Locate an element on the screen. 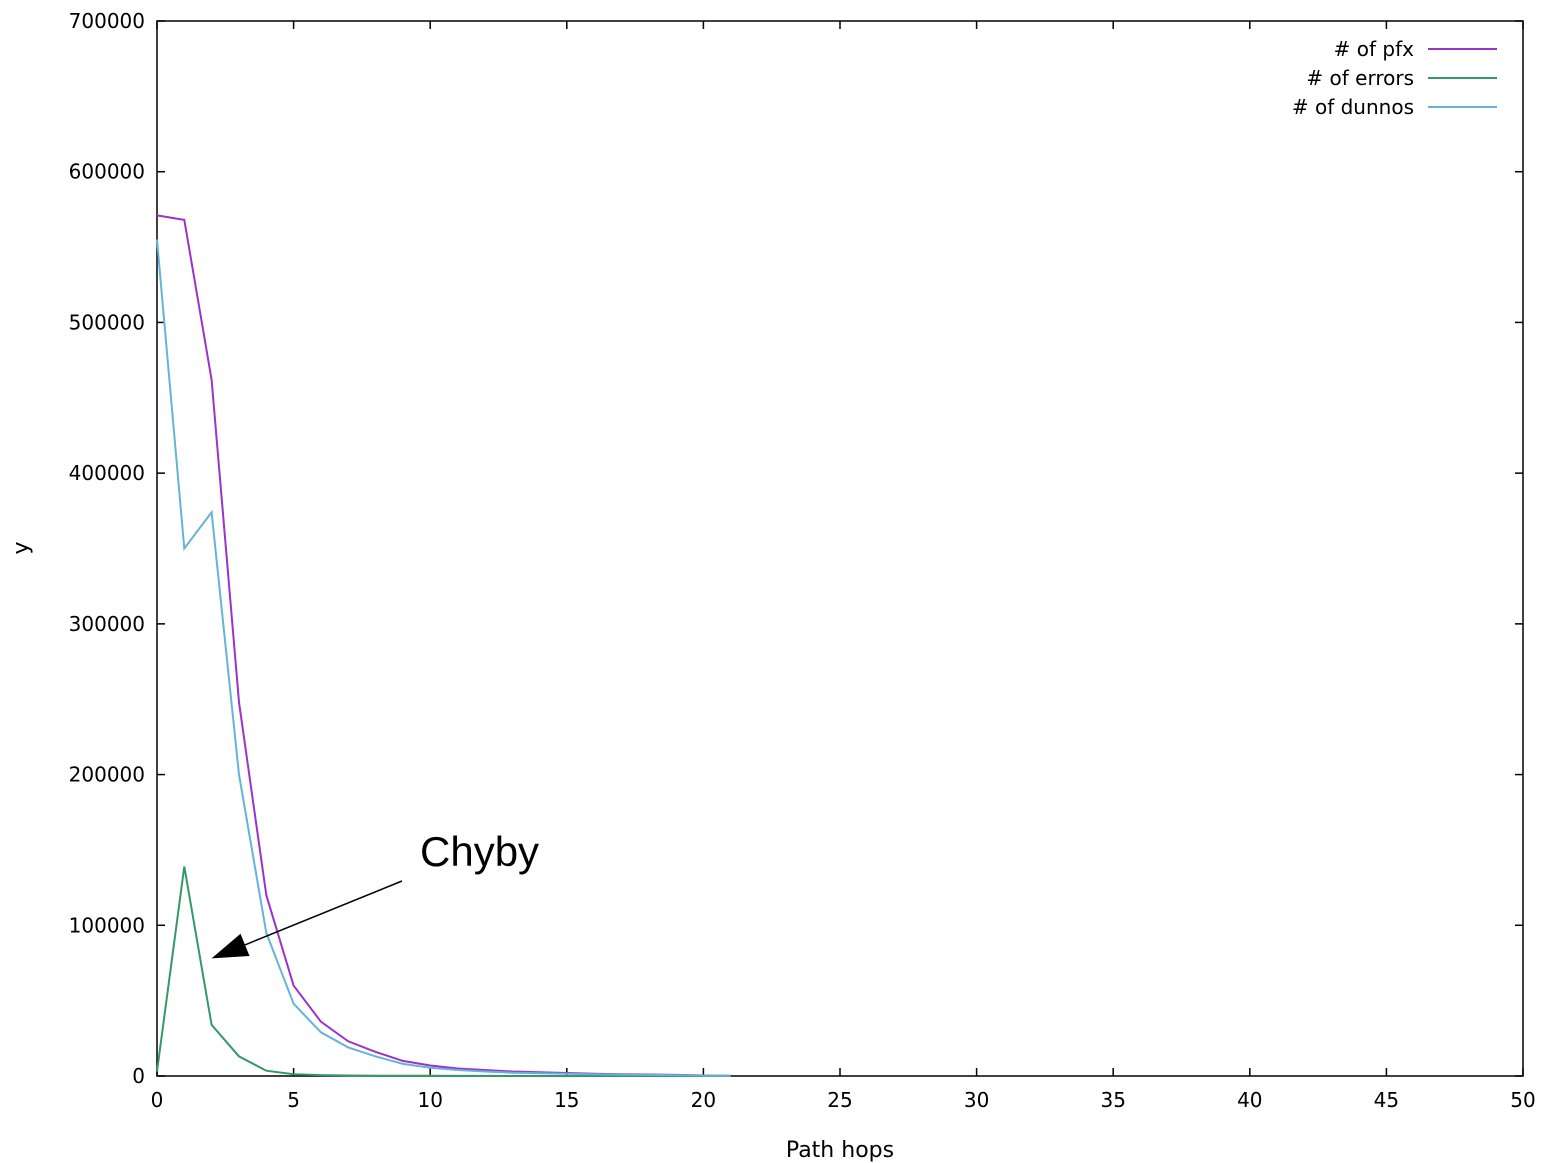  y-tick-label: 300000 is located at coordinates (107, 624).